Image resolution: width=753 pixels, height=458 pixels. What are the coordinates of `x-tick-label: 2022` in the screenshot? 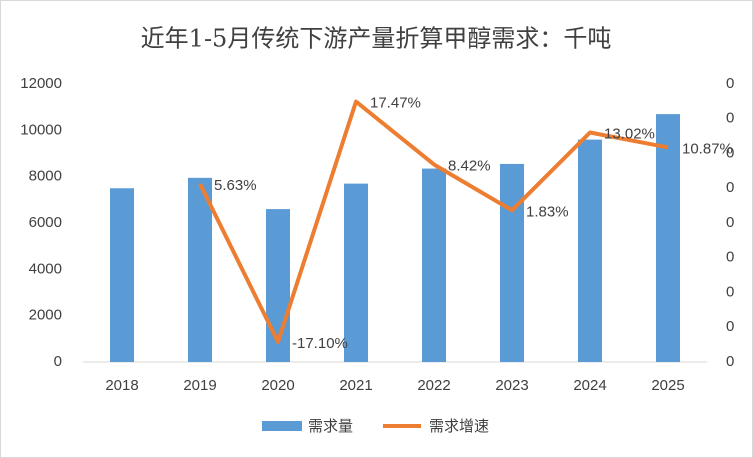 It's located at (433, 385).